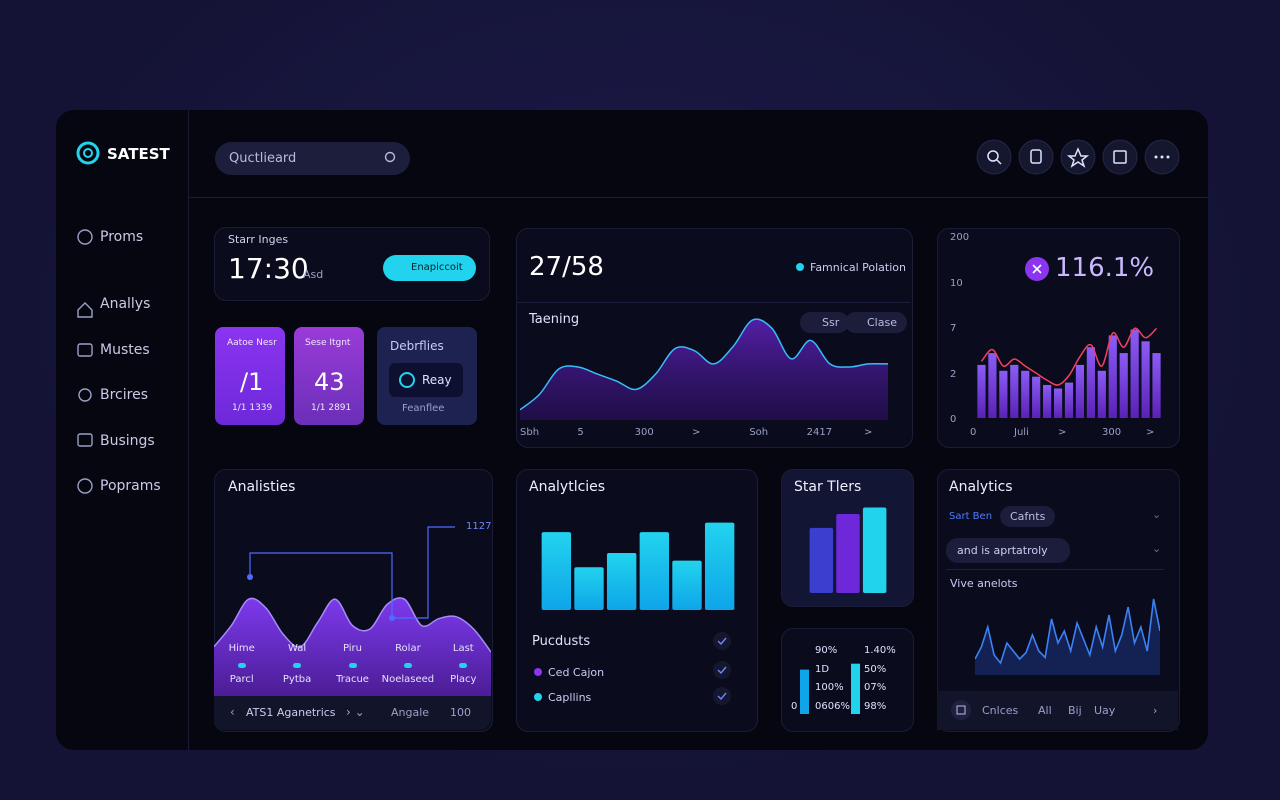 This screenshot has height=800, width=1280. I want to click on card-title: Star Tlers, so click(828, 487).